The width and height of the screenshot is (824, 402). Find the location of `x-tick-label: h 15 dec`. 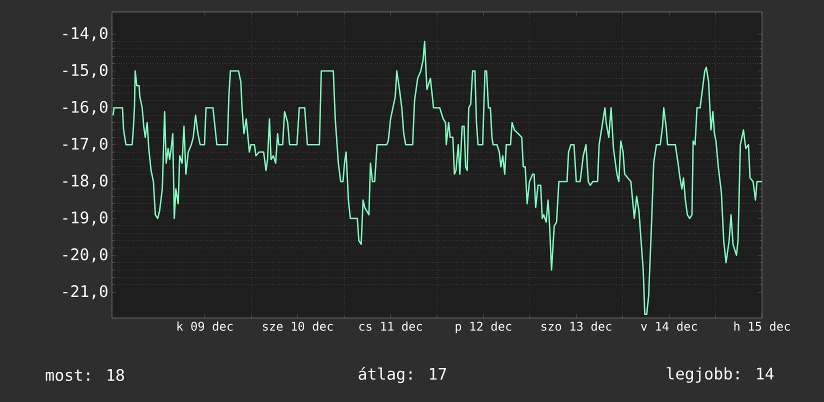

x-tick-label: h 15 dec is located at coordinates (762, 326).